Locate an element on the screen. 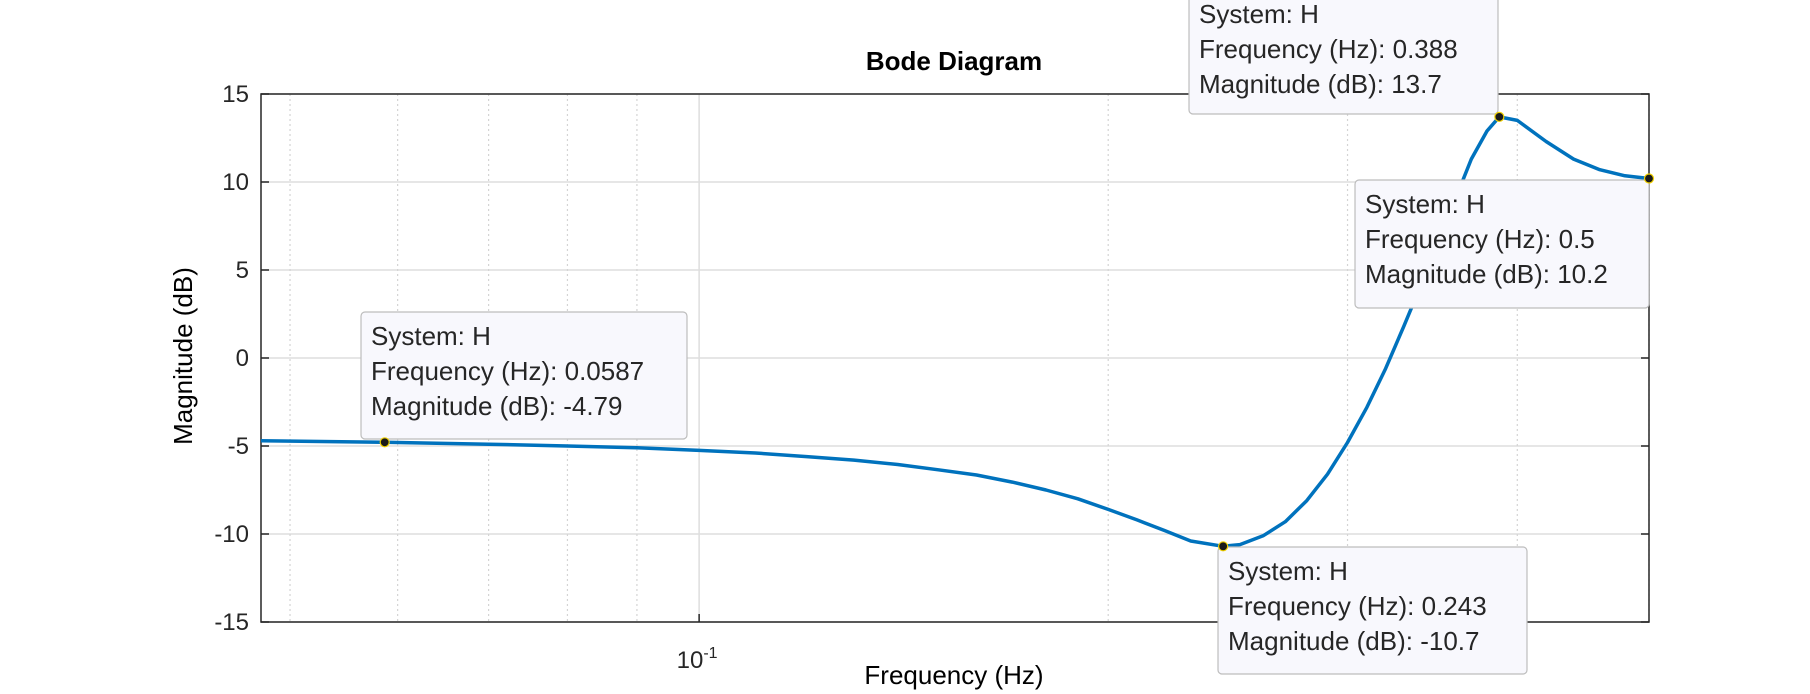 The width and height of the screenshot is (1810, 694). x-axis: 10-1 is located at coordinates (697, 644).